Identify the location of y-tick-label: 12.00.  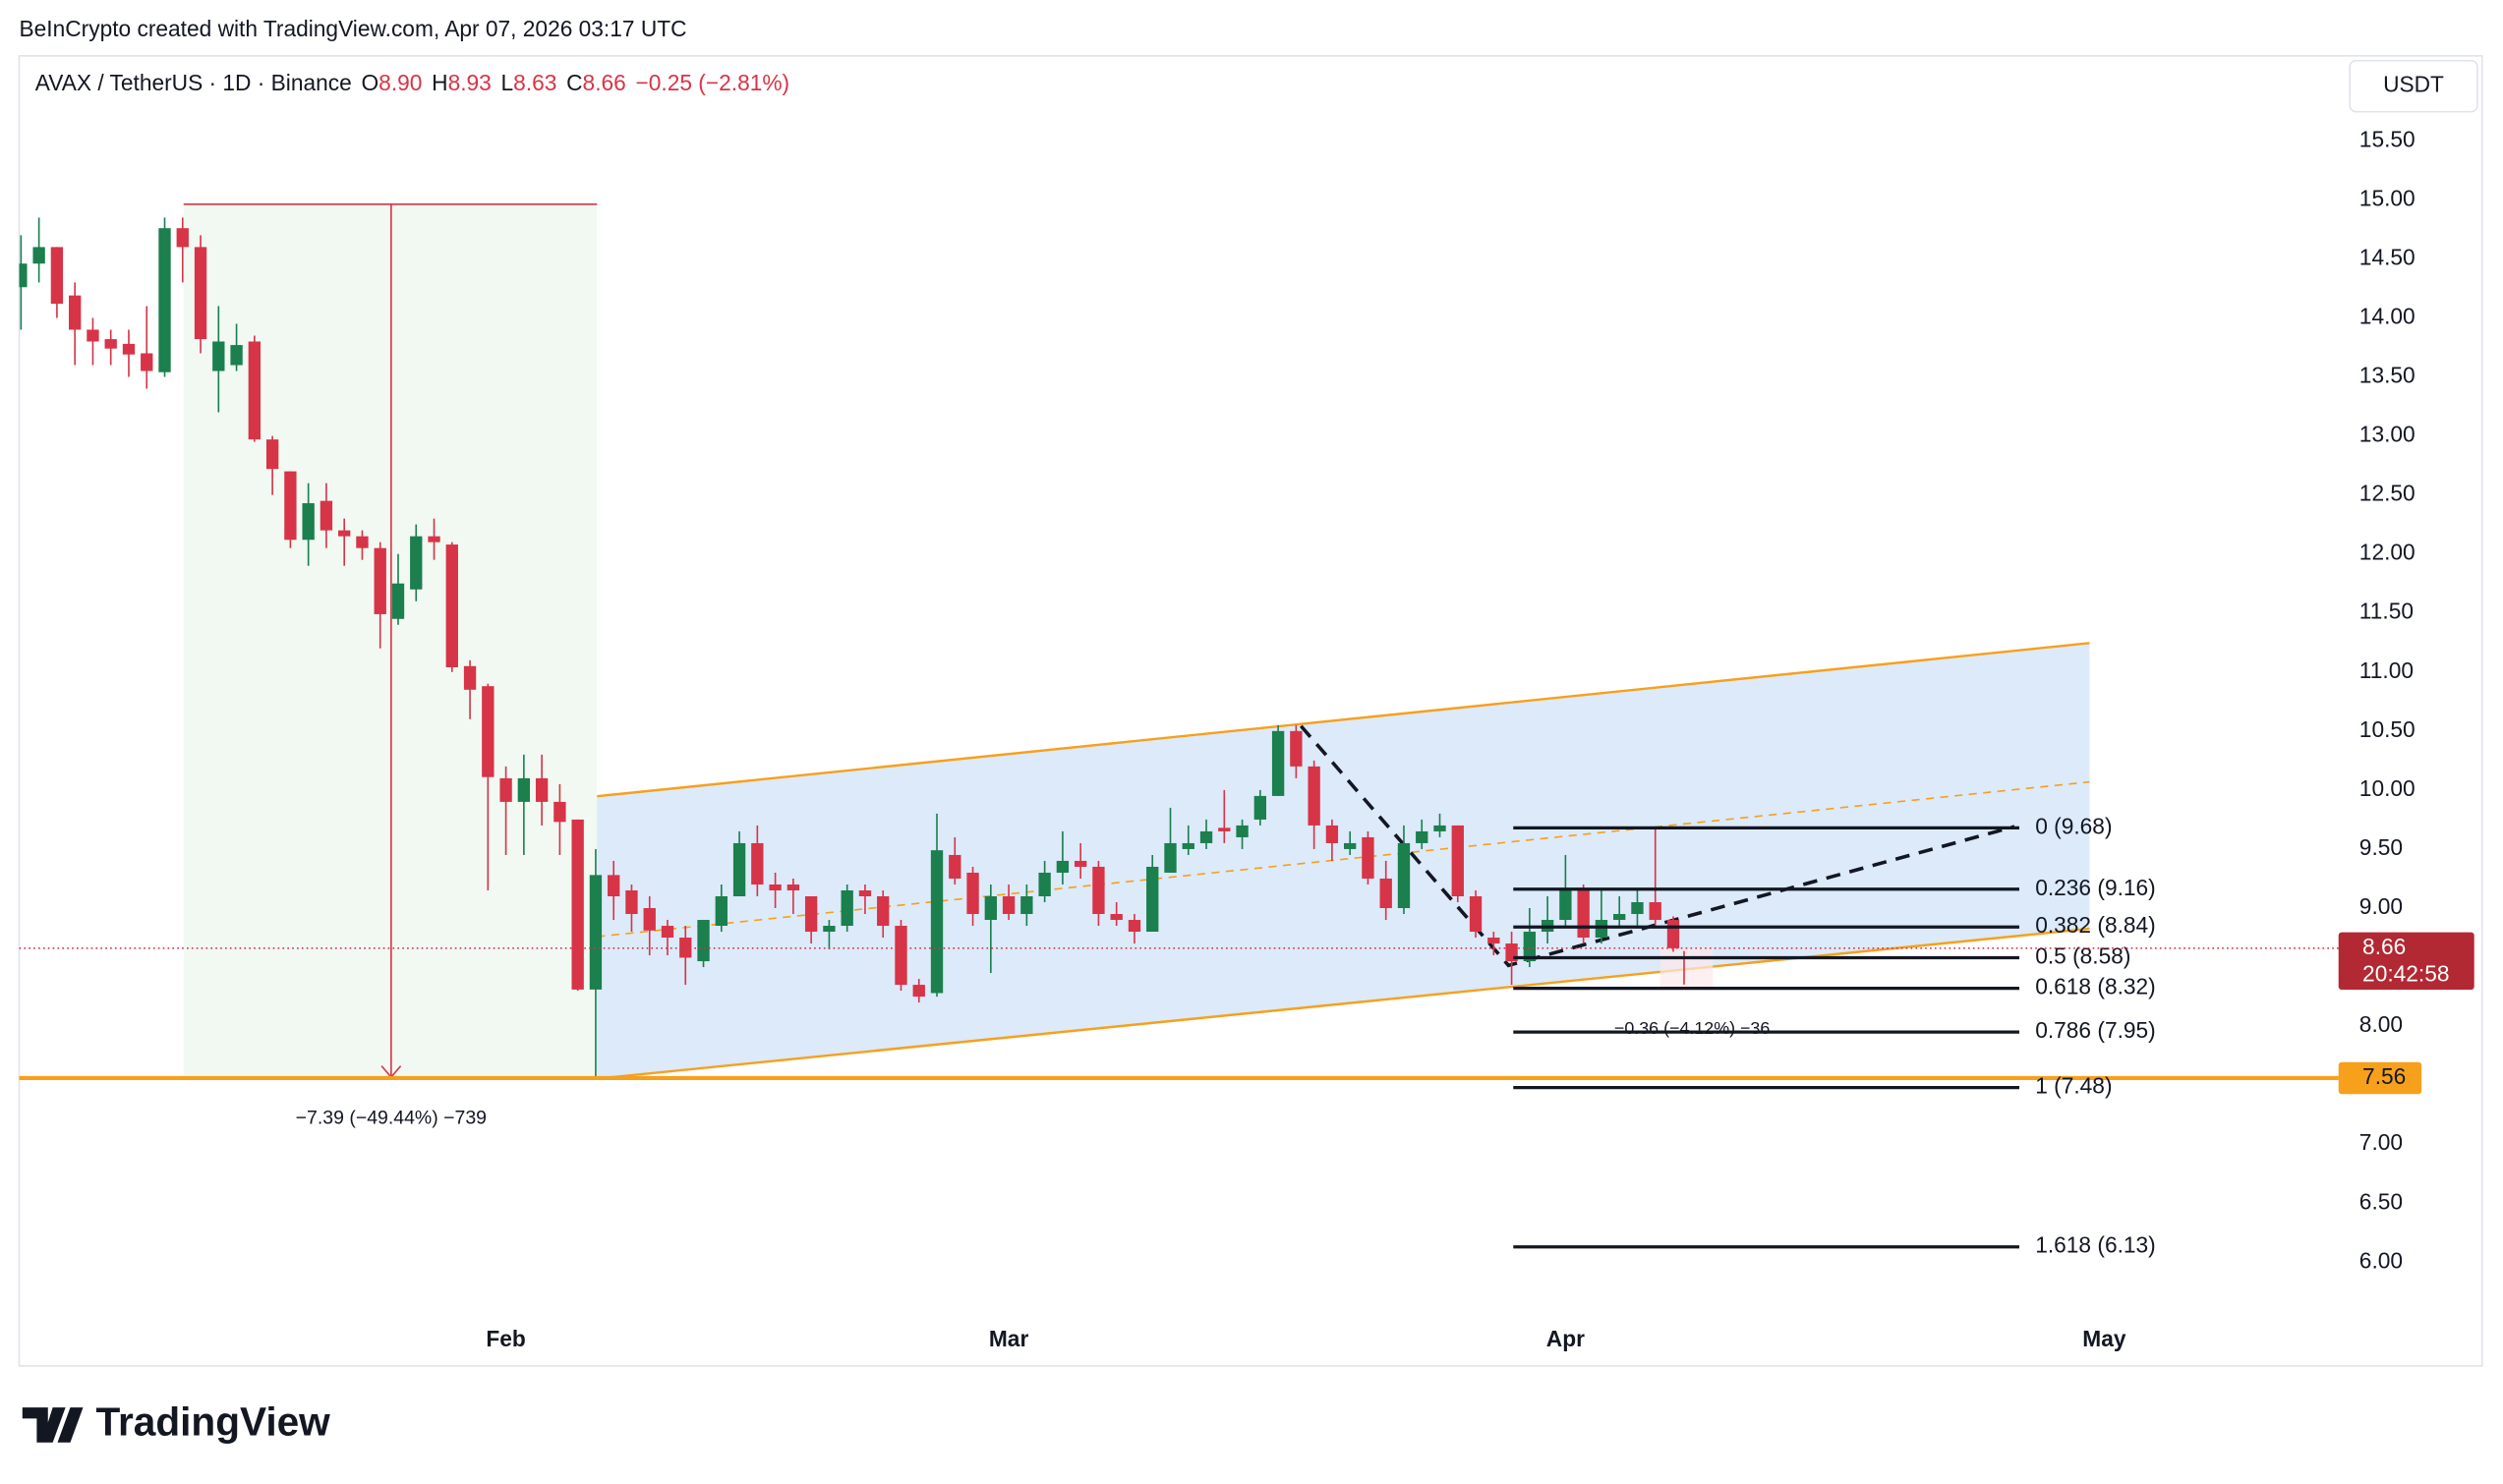
(2387, 552).